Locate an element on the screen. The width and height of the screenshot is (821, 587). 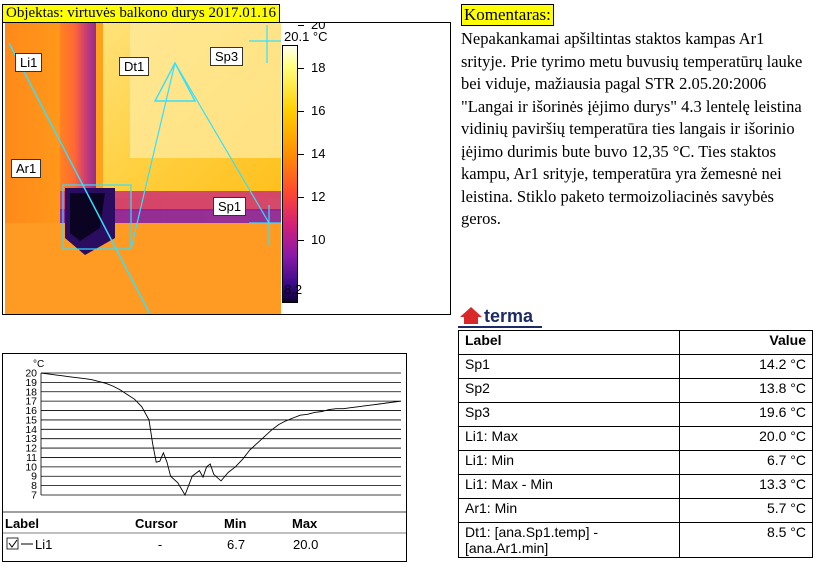
y-tick-label: 19 is located at coordinates (31, 383).